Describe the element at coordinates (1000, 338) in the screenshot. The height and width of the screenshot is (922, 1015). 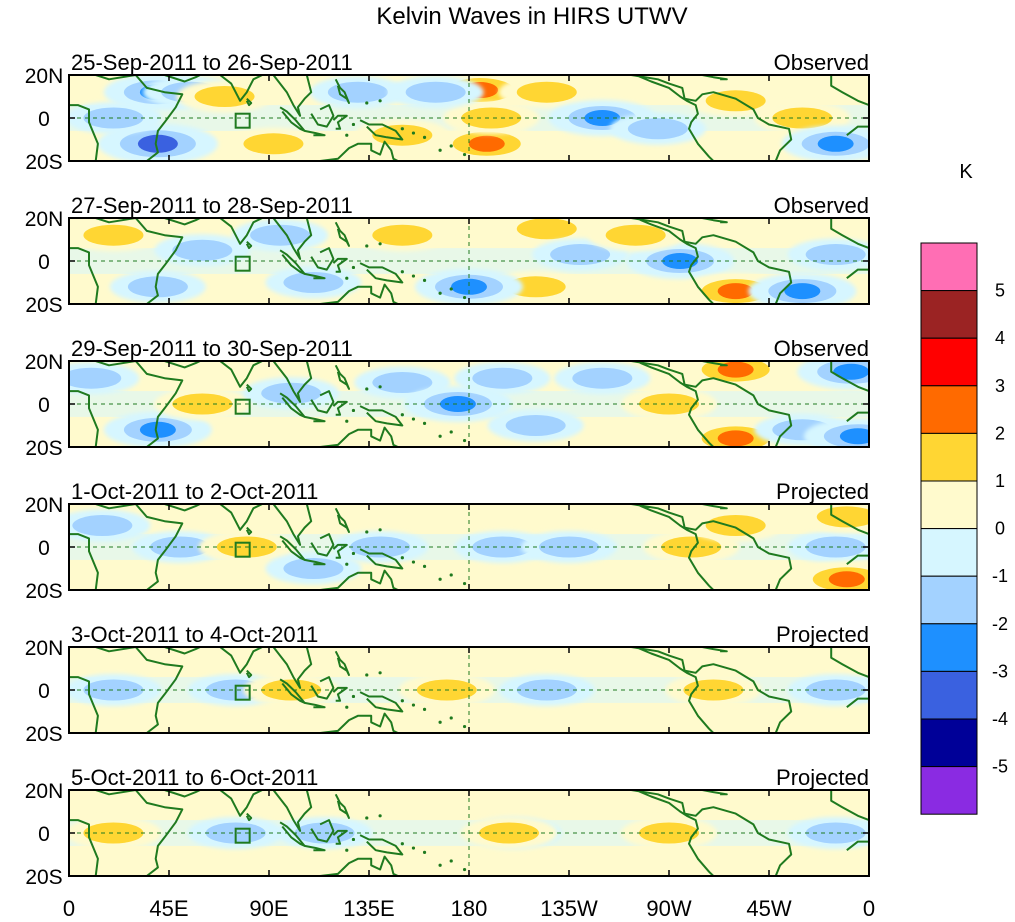
I see `colorbar-level-label: 4` at that location.